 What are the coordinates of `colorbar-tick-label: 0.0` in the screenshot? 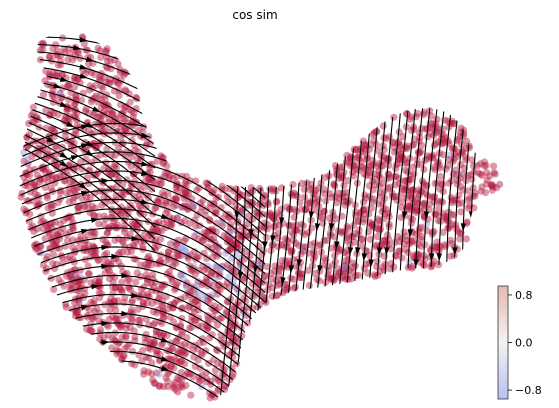 It's located at (524, 343).